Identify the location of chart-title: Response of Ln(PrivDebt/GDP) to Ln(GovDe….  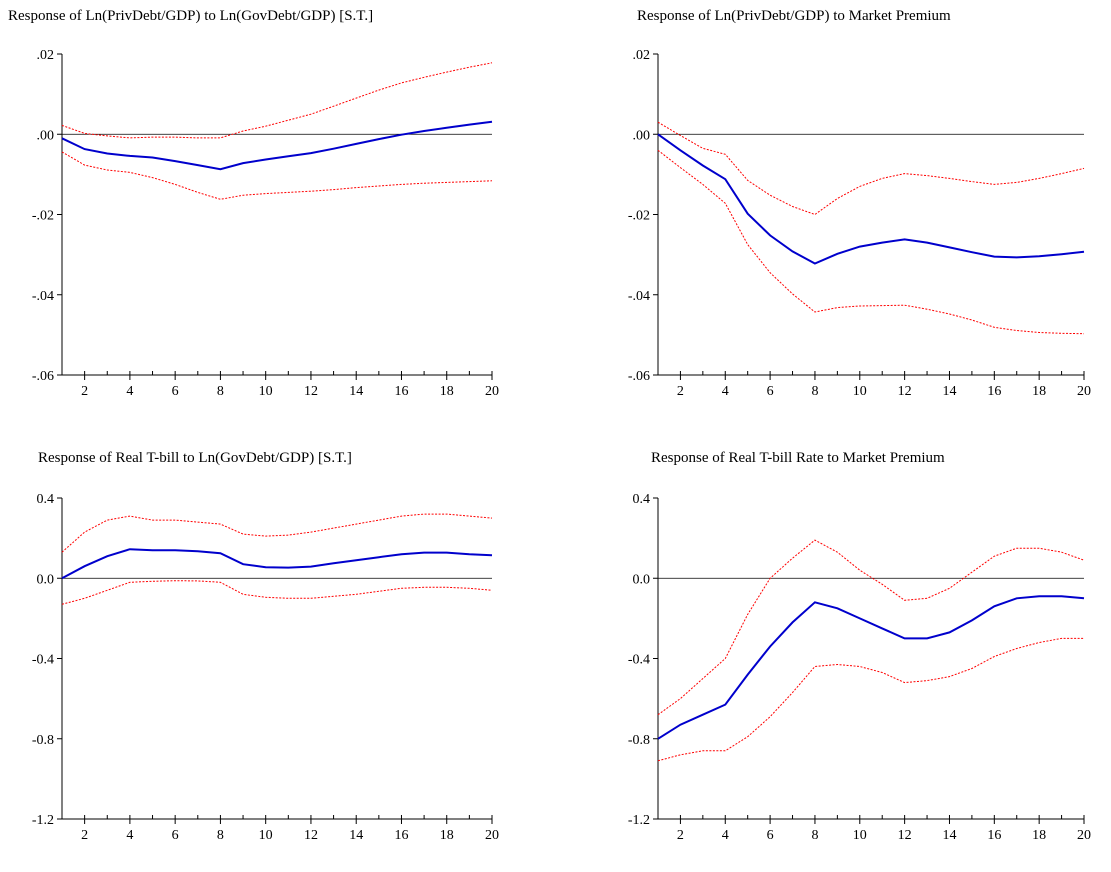
(191, 16).